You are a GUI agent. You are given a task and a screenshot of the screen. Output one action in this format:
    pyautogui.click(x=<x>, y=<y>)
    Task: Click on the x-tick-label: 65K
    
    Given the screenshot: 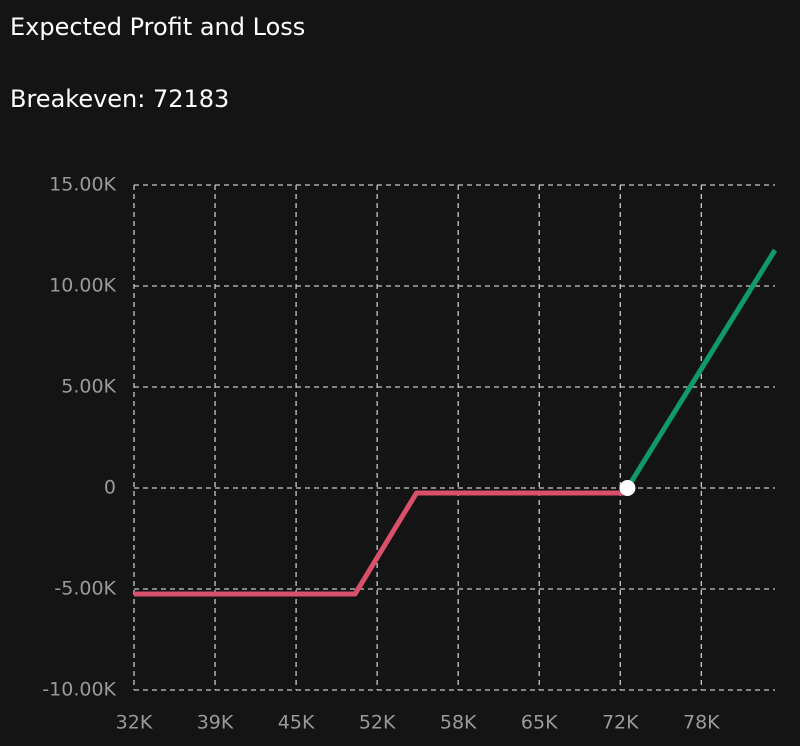 What is the action you would take?
    pyautogui.click(x=539, y=723)
    